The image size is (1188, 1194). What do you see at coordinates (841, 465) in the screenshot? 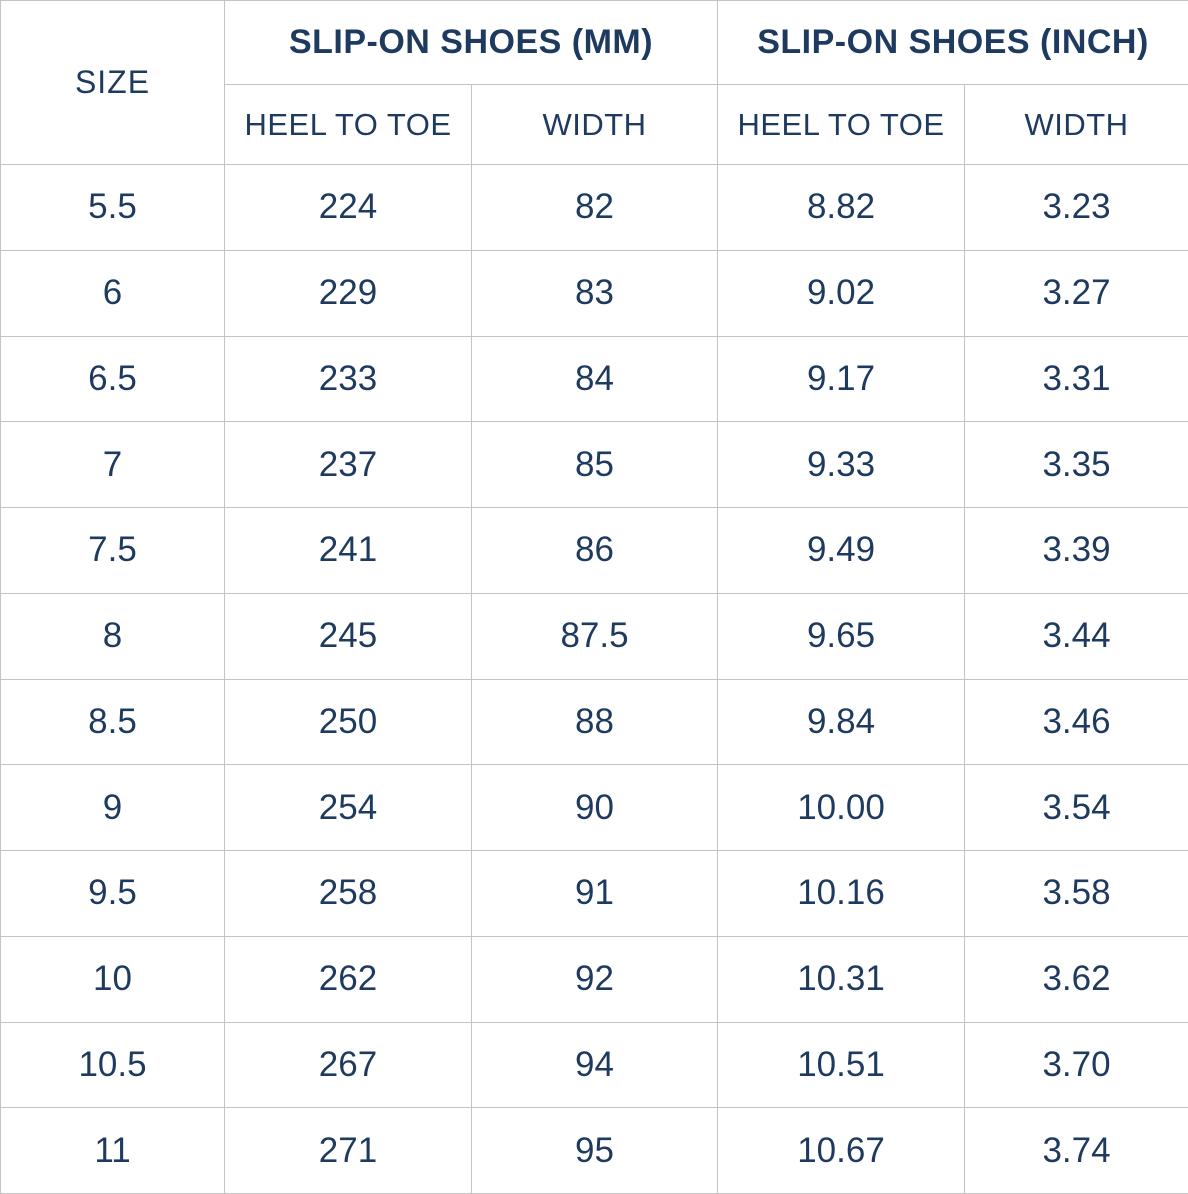
I see `inch-heel-to-toe-cell: 9.33` at bounding box center [841, 465].